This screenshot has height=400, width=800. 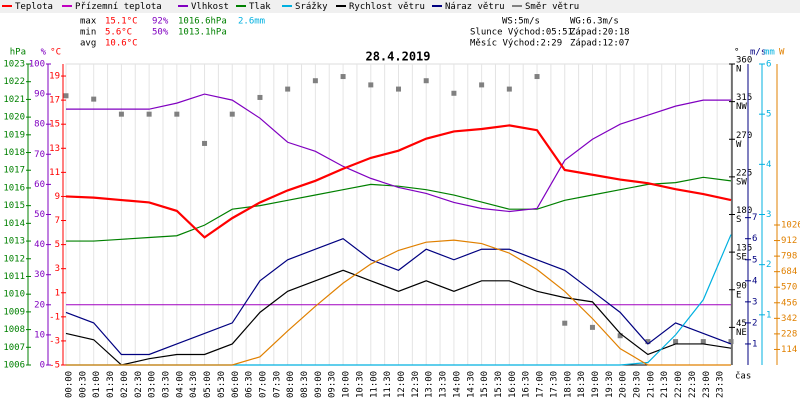 What do you see at coordinates (54, 77) in the screenshot?
I see `y-tick-label: 19` at bounding box center [54, 77].